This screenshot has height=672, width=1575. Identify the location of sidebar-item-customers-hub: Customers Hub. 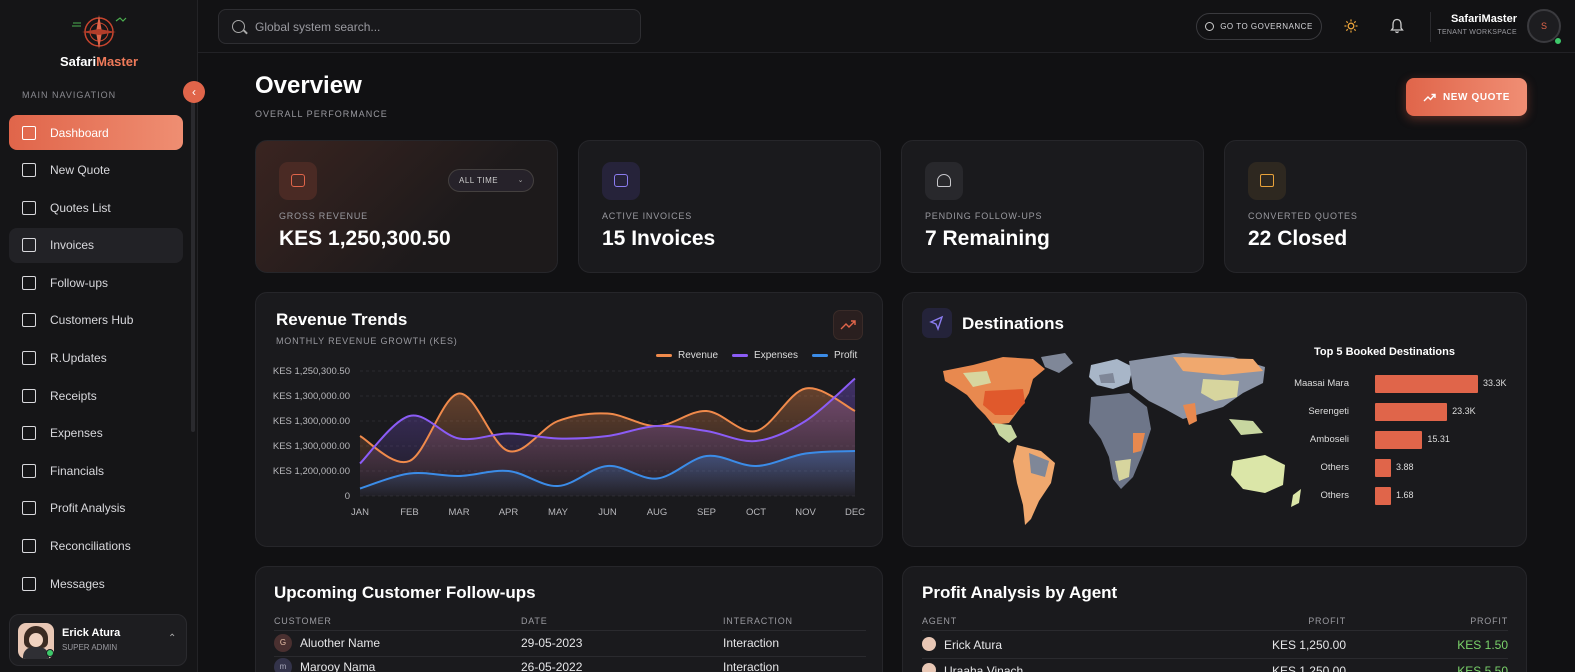
(96, 320).